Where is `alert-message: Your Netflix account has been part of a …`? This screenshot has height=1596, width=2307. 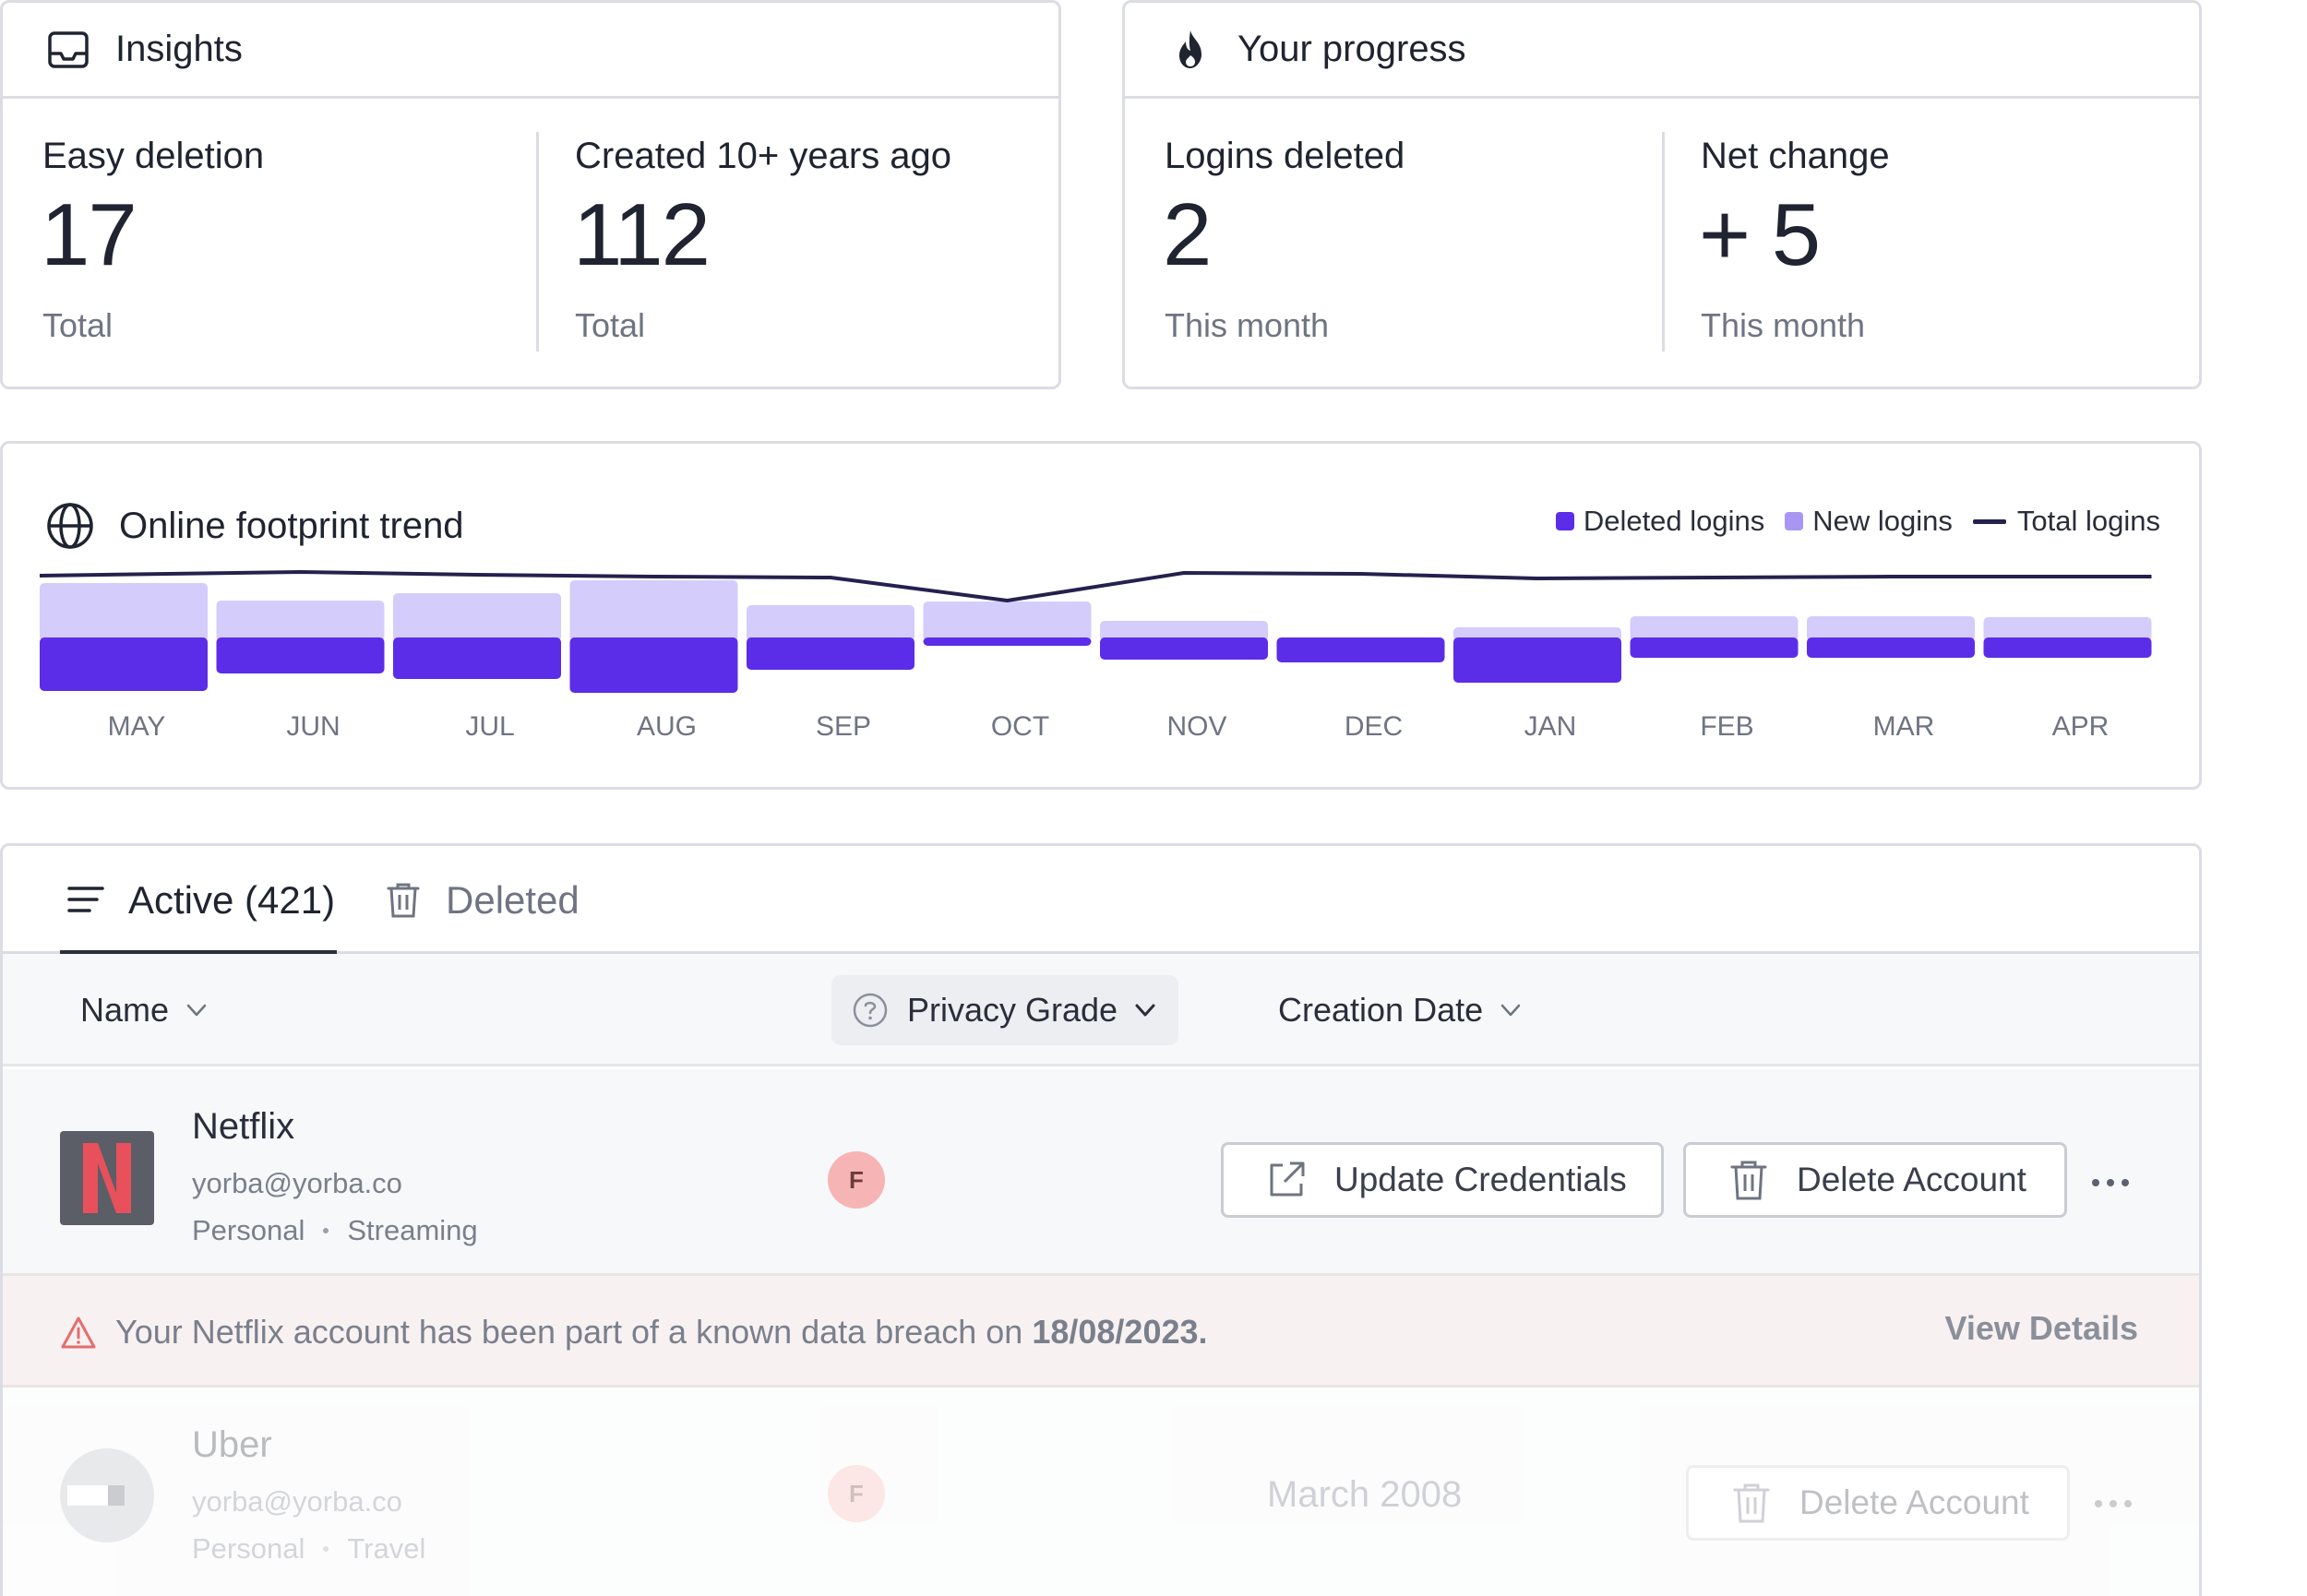
alert-message: Your Netflix account has been part of a … is located at coordinates (569, 1332).